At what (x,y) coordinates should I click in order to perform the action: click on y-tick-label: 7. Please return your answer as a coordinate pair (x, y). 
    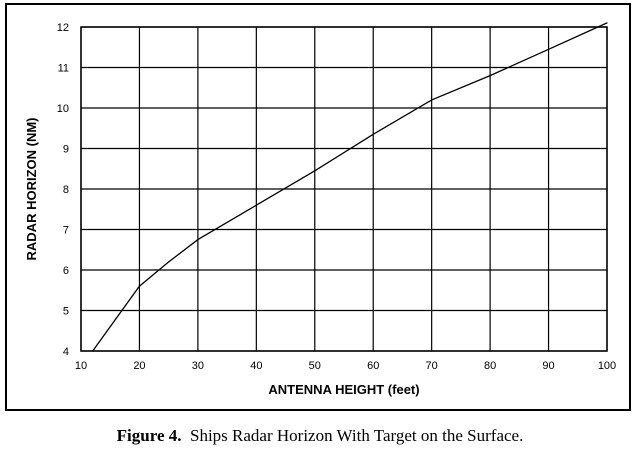
    Looking at the image, I should click on (66, 231).